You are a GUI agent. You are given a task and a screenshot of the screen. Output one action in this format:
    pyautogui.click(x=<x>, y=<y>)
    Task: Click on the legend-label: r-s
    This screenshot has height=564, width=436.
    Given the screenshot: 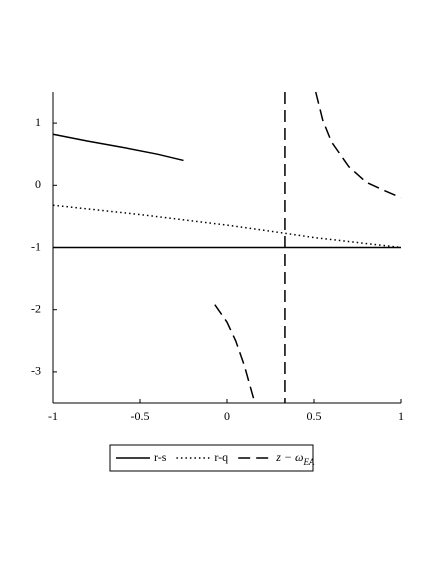 What is the action you would take?
    pyautogui.click(x=160, y=457)
    